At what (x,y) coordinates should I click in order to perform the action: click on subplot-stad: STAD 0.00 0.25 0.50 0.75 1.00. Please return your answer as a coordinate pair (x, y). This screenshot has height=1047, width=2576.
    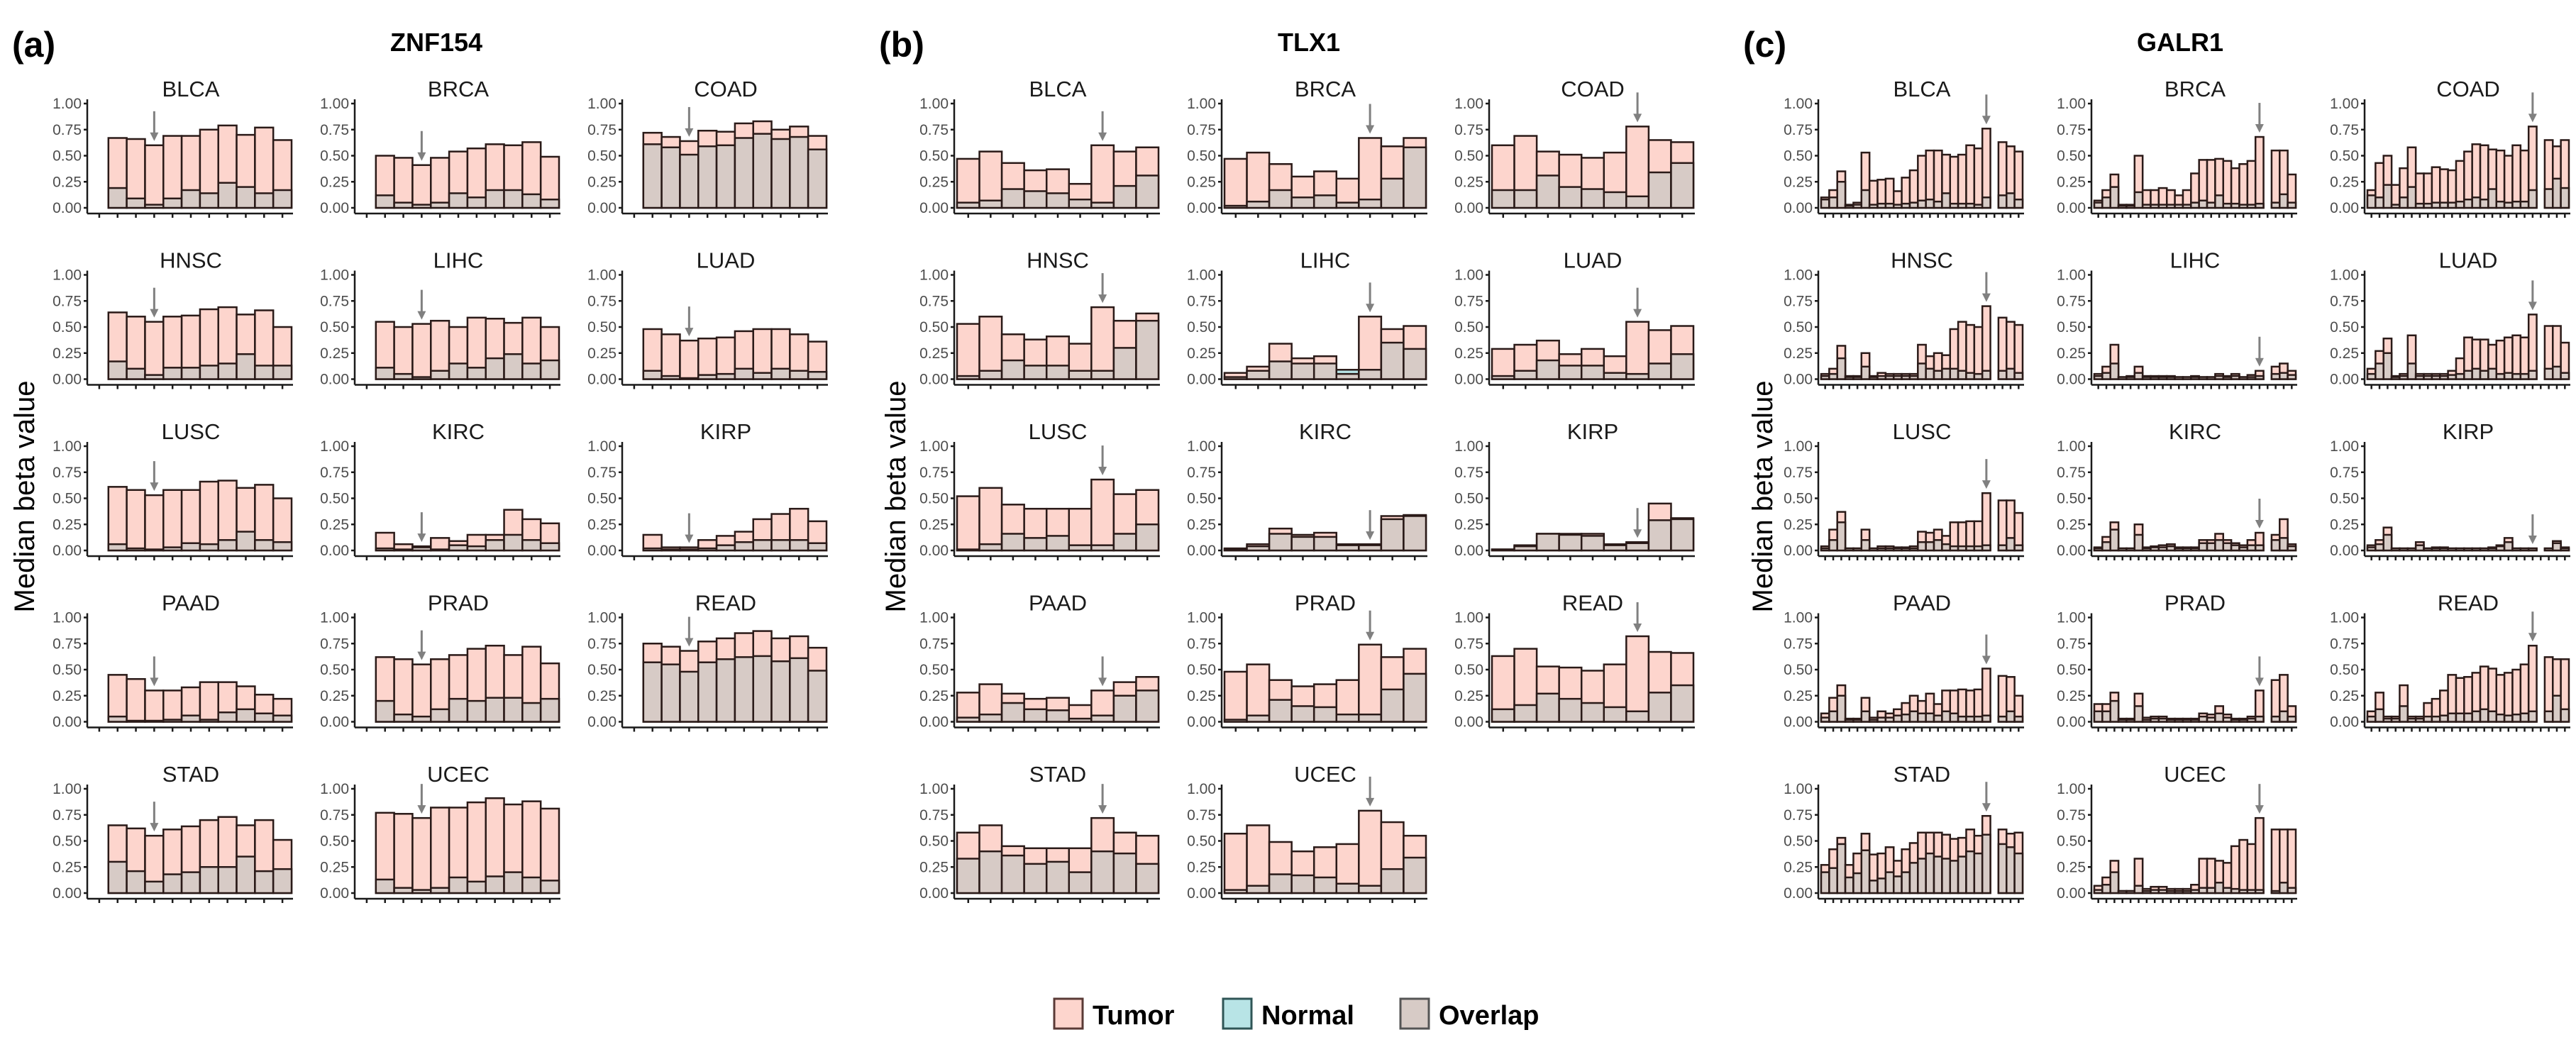
    Looking at the image, I should click on (1904, 832).